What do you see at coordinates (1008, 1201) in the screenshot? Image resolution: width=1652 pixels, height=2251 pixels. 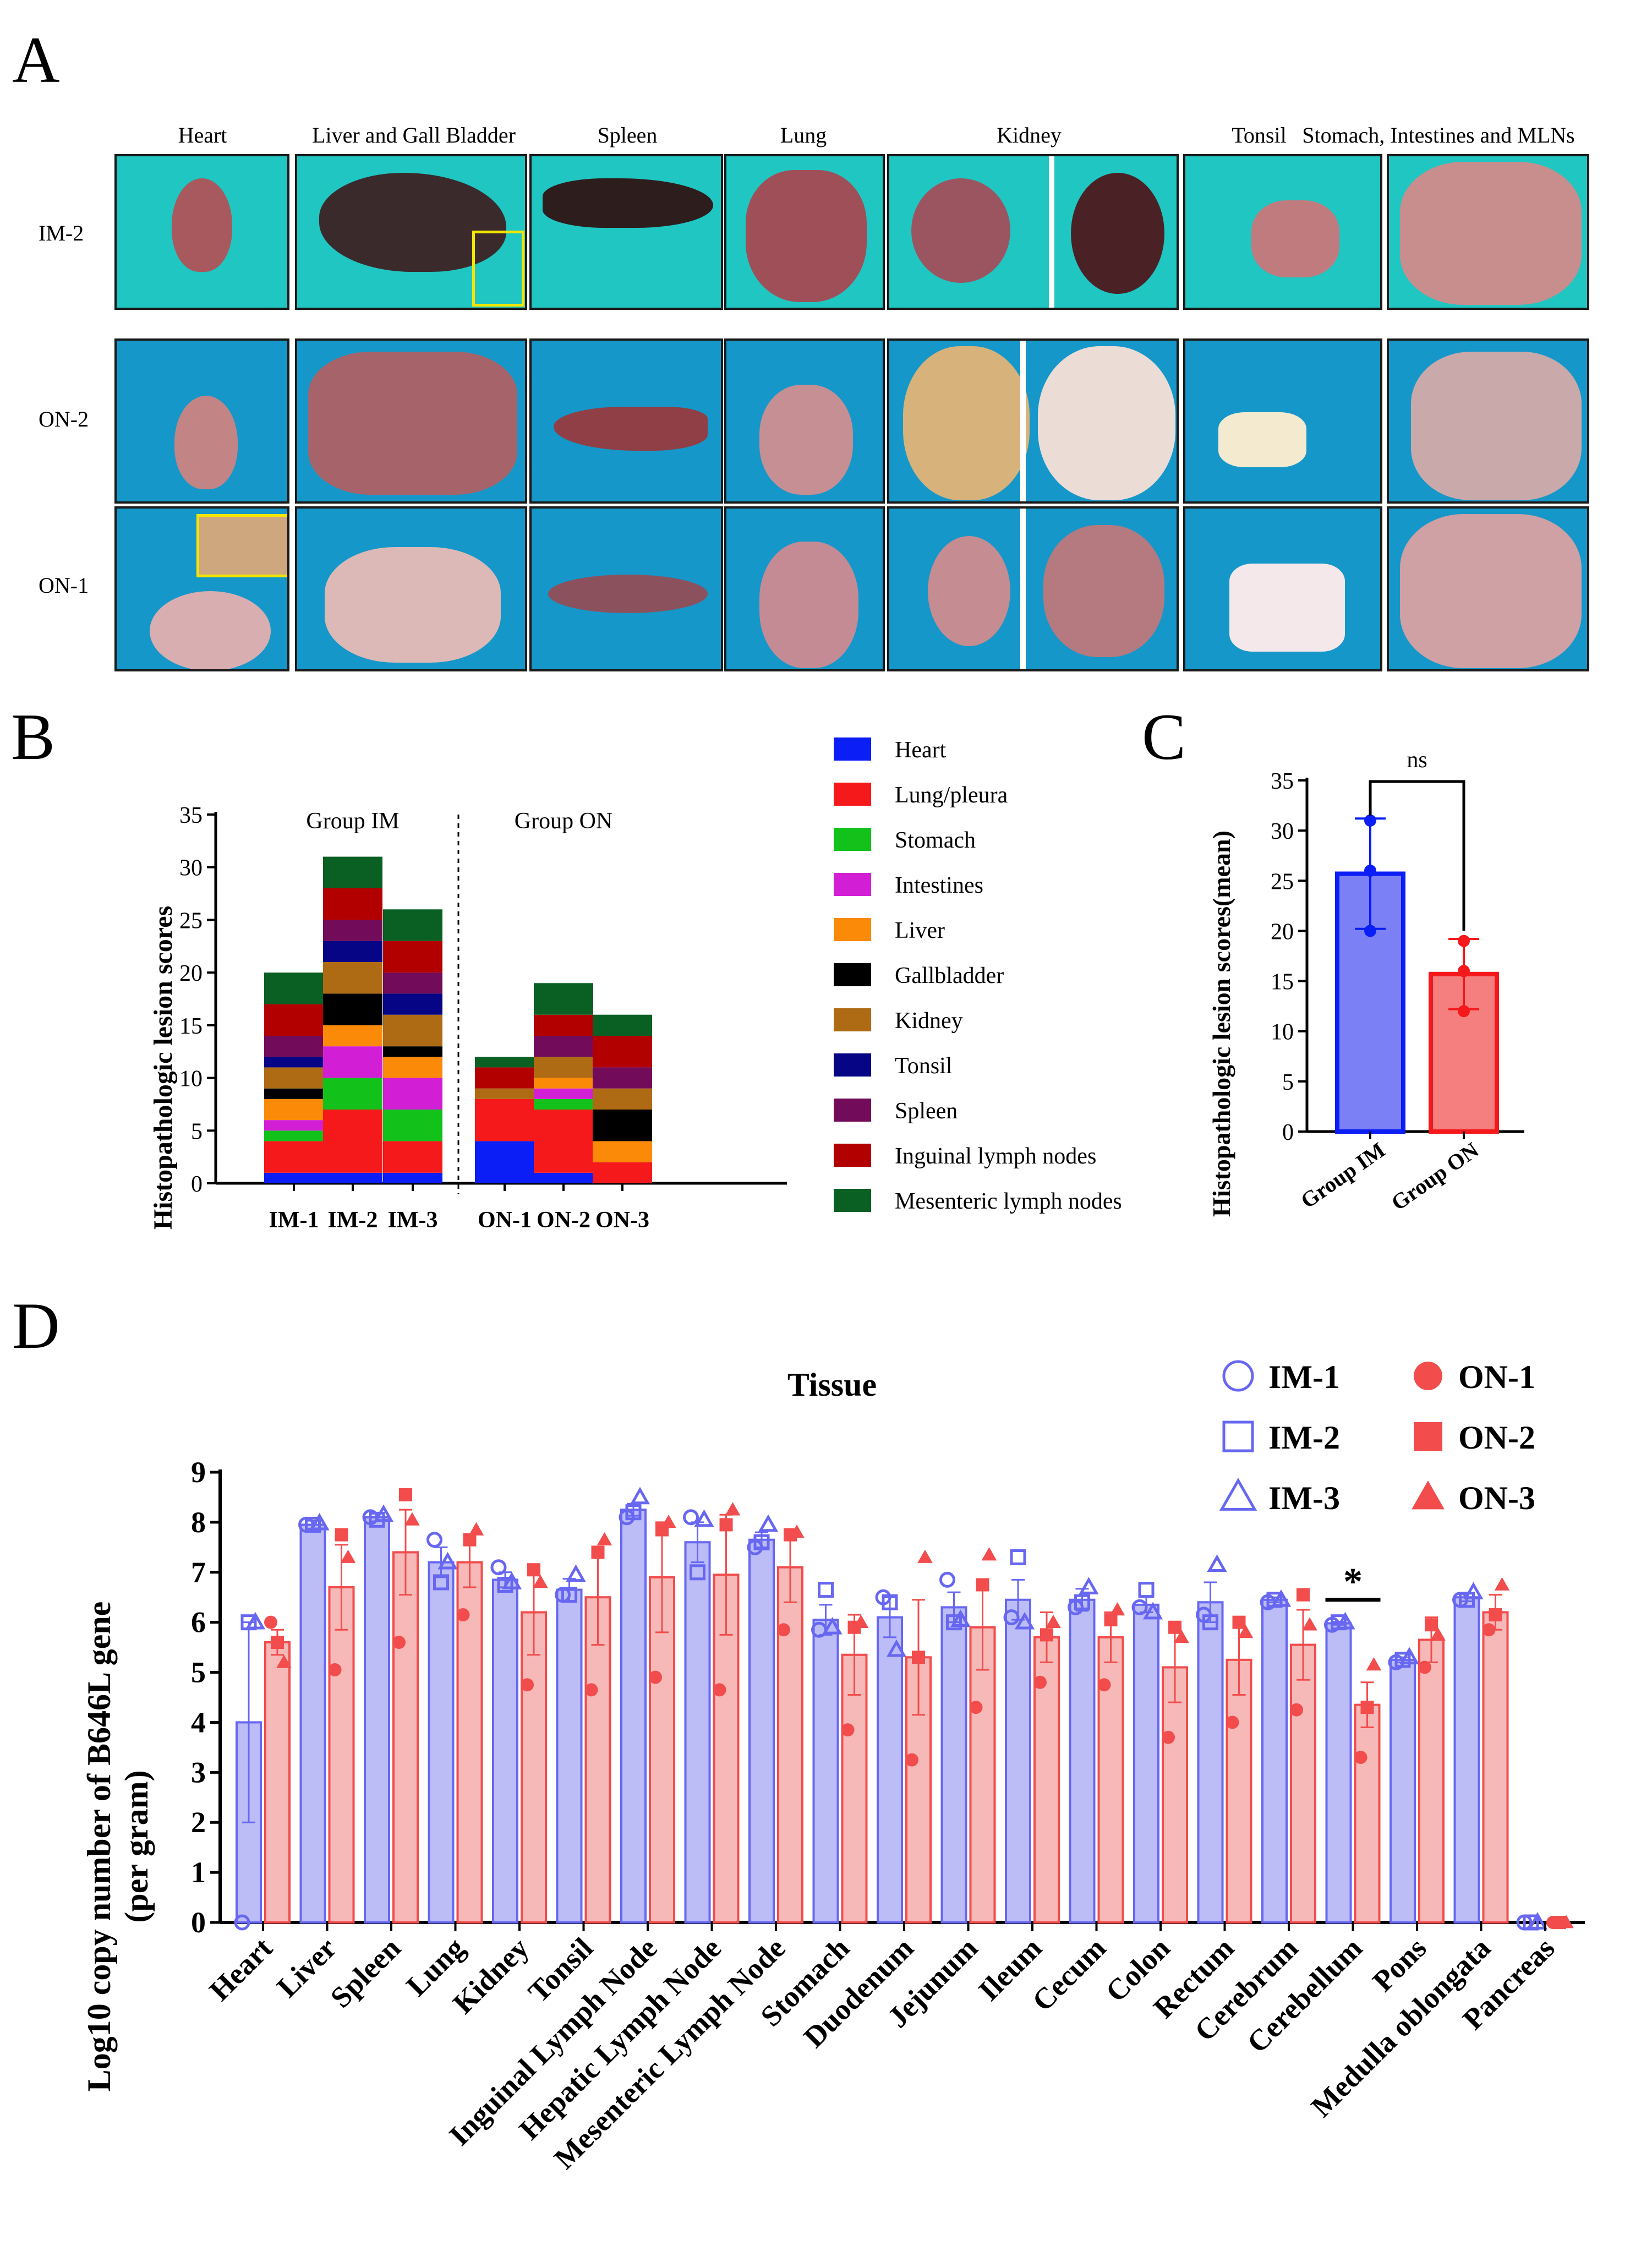 I see `b-legend-label: Mesenteric lymph nodes` at bounding box center [1008, 1201].